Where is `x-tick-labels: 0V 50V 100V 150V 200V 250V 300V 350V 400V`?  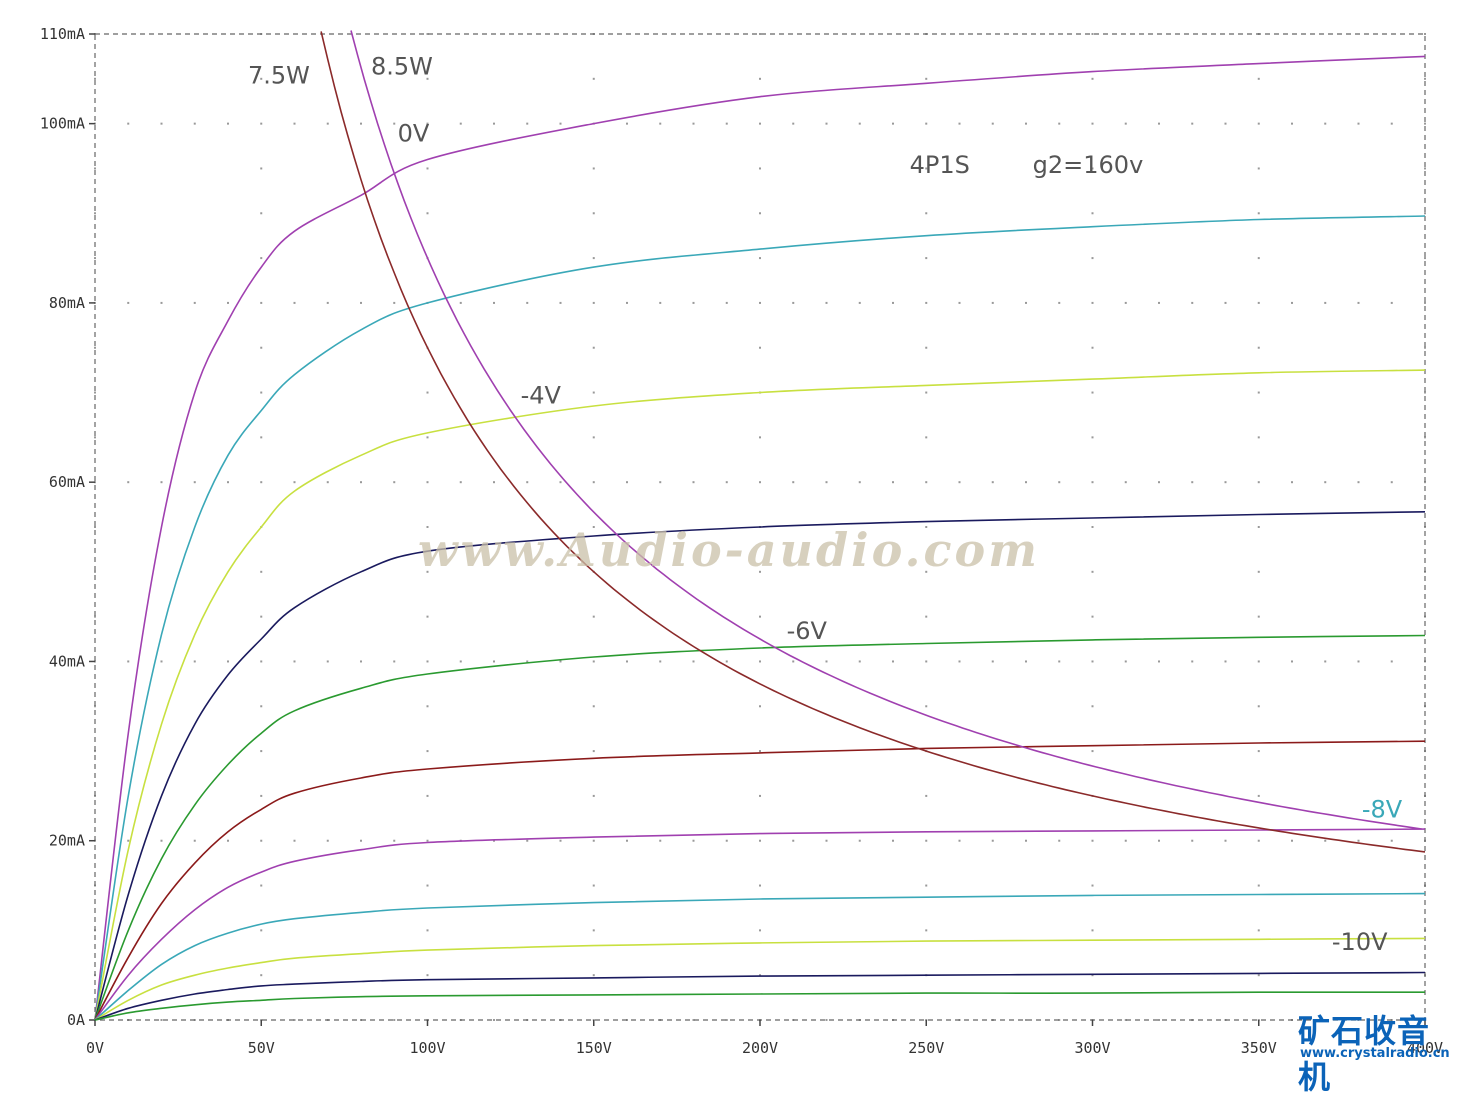
x-tick-labels: 0V 50V 100V 150V 200V 250V 300V 350V 400V is located at coordinates (764, 1048).